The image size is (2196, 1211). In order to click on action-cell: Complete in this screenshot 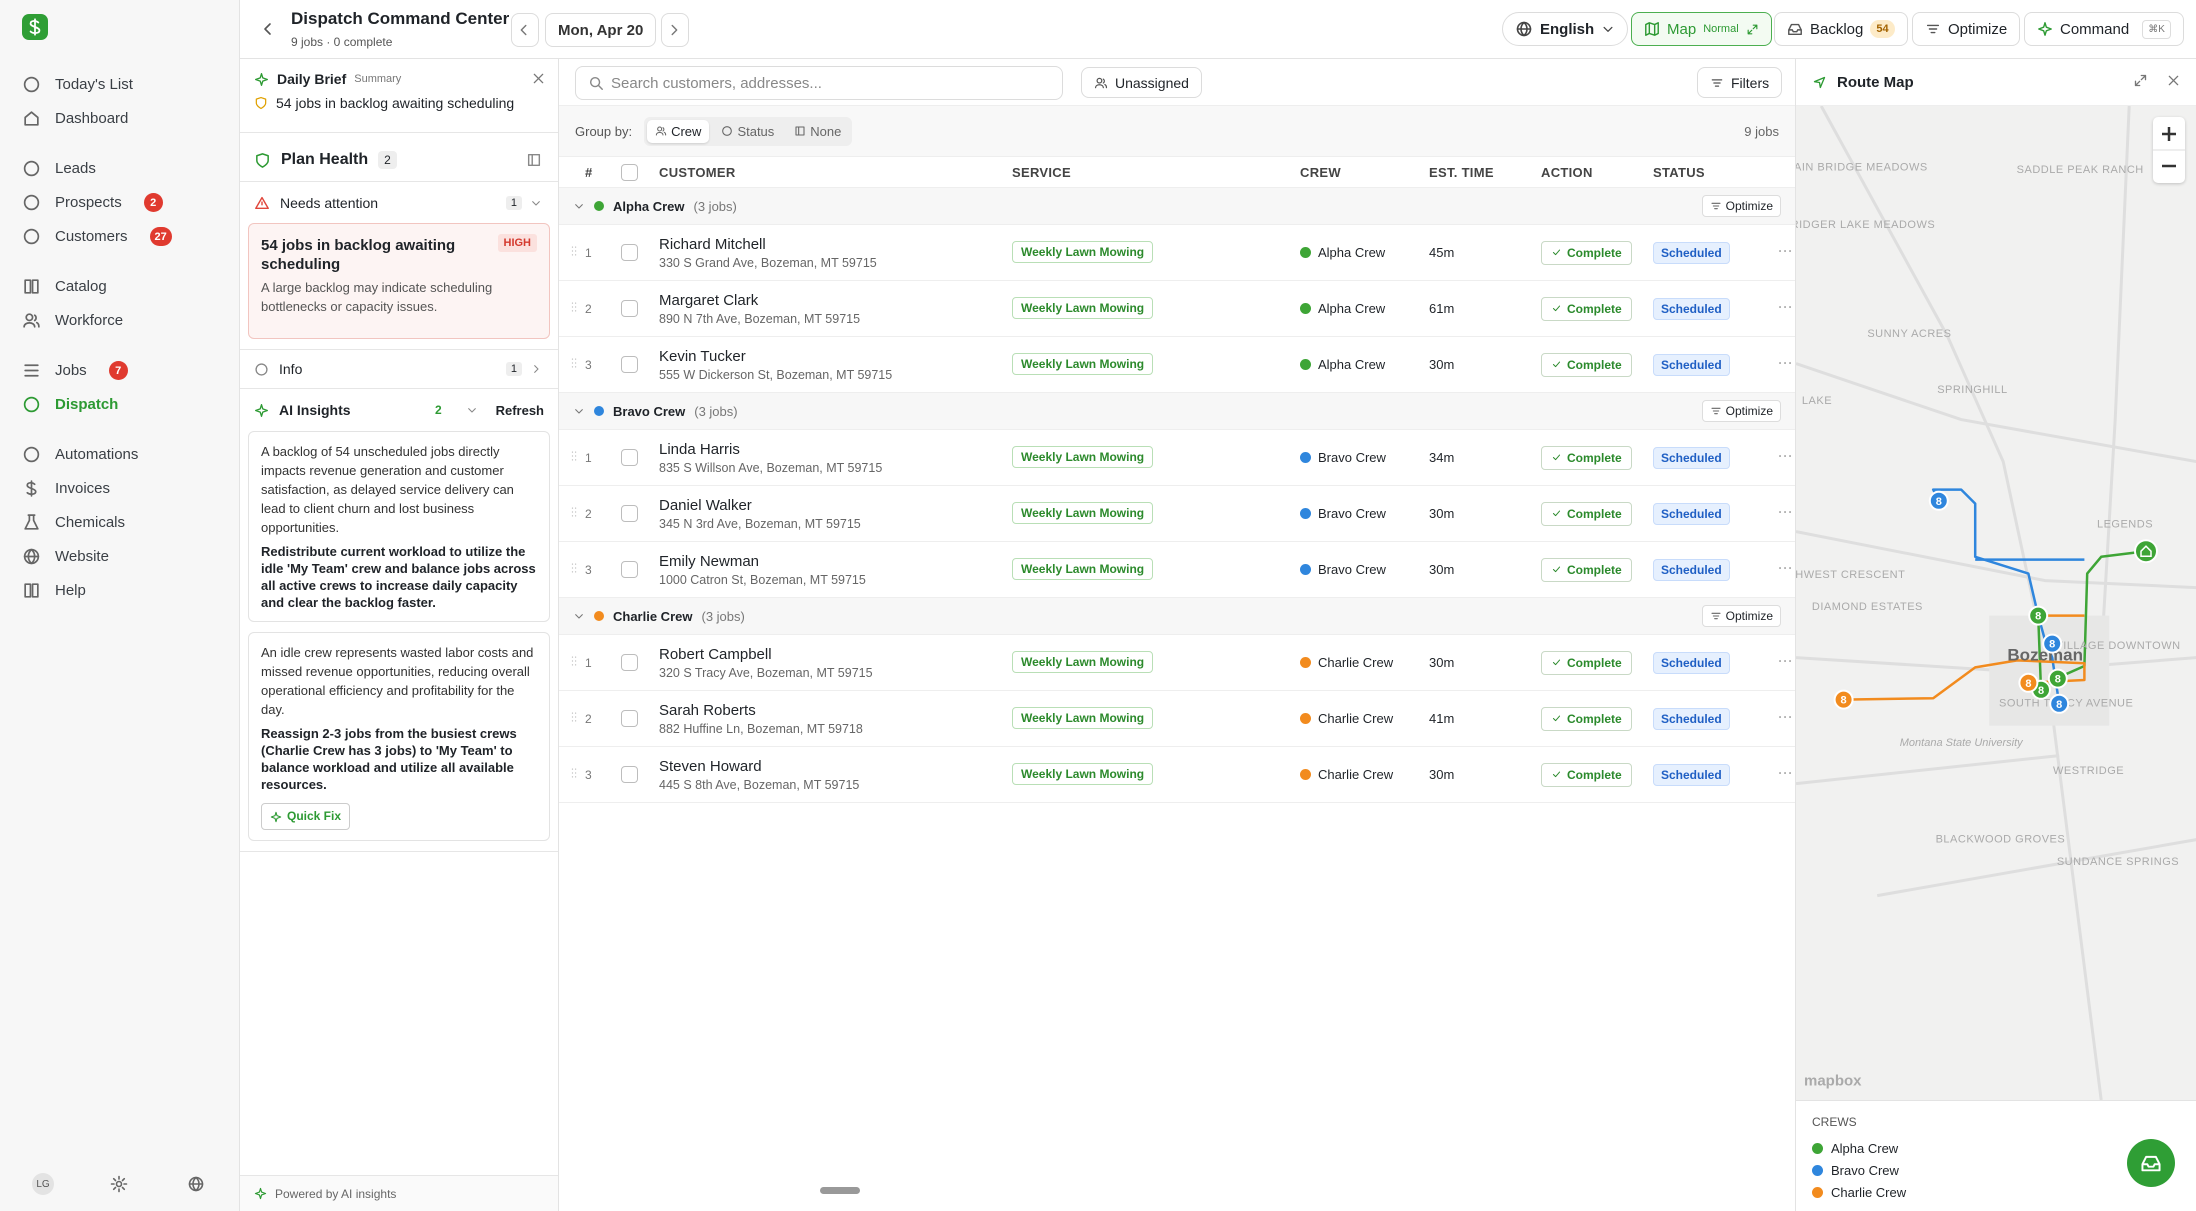, I will do `click(1597, 365)`.